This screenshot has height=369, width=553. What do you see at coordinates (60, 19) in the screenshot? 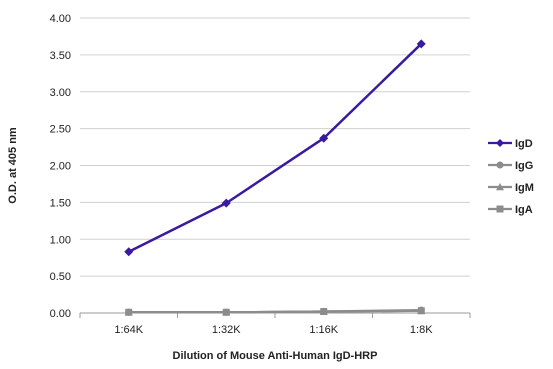
I see `y-tick-label: 4.00` at bounding box center [60, 19].